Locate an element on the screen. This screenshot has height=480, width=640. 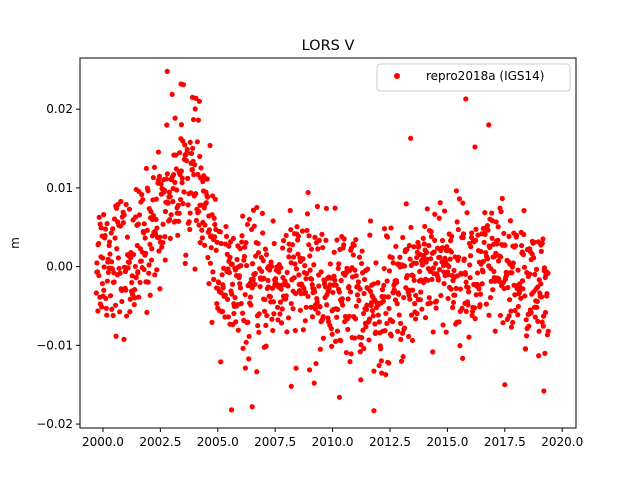
y-tick-label: −0.01 is located at coordinates (54, 345).